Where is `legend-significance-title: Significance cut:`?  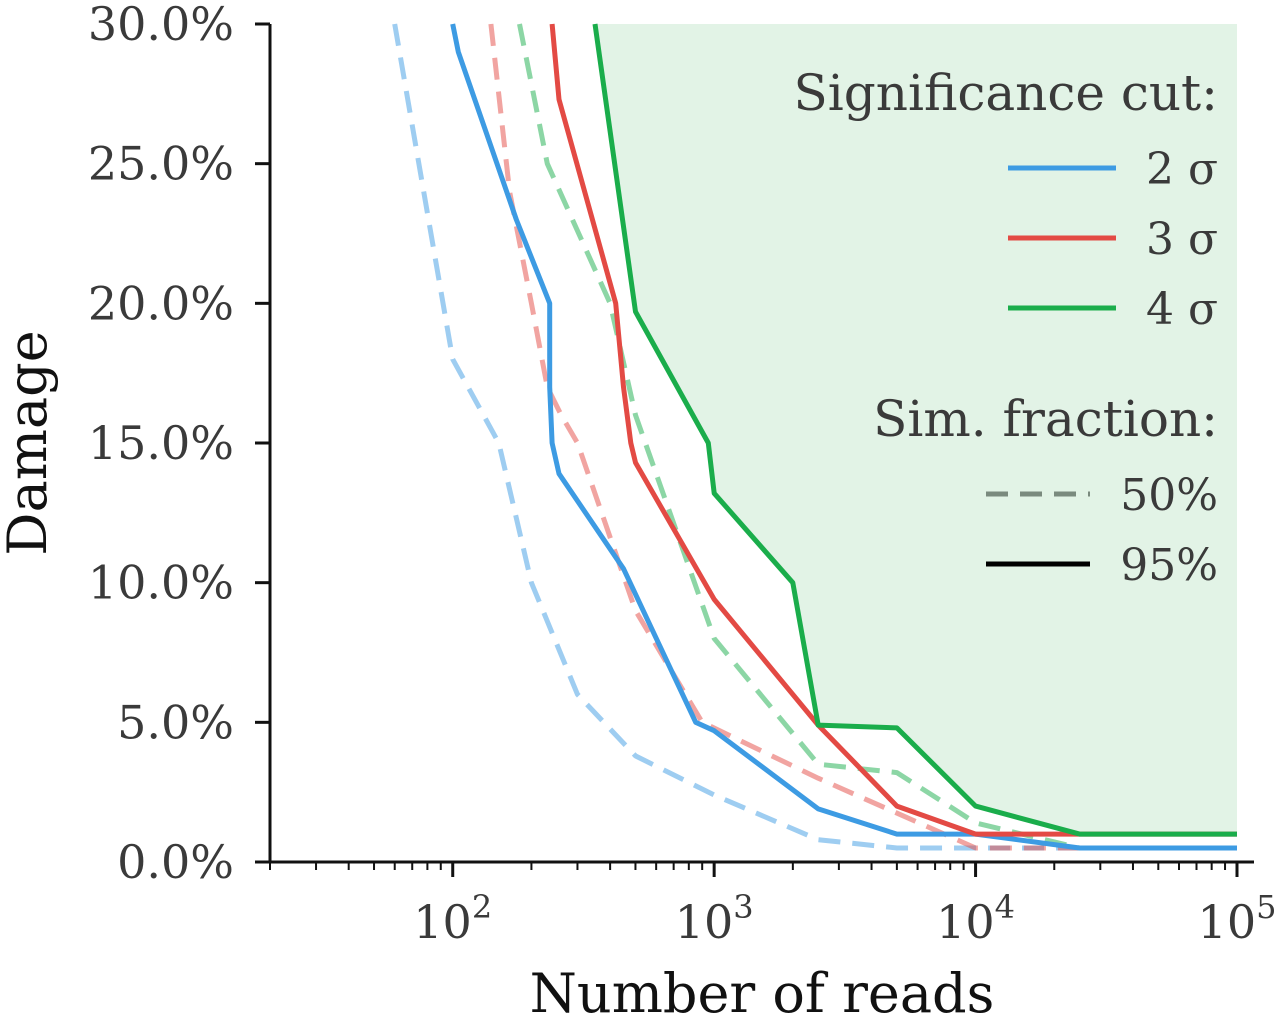 legend-significance-title: Significance cut: is located at coordinates (1006, 93).